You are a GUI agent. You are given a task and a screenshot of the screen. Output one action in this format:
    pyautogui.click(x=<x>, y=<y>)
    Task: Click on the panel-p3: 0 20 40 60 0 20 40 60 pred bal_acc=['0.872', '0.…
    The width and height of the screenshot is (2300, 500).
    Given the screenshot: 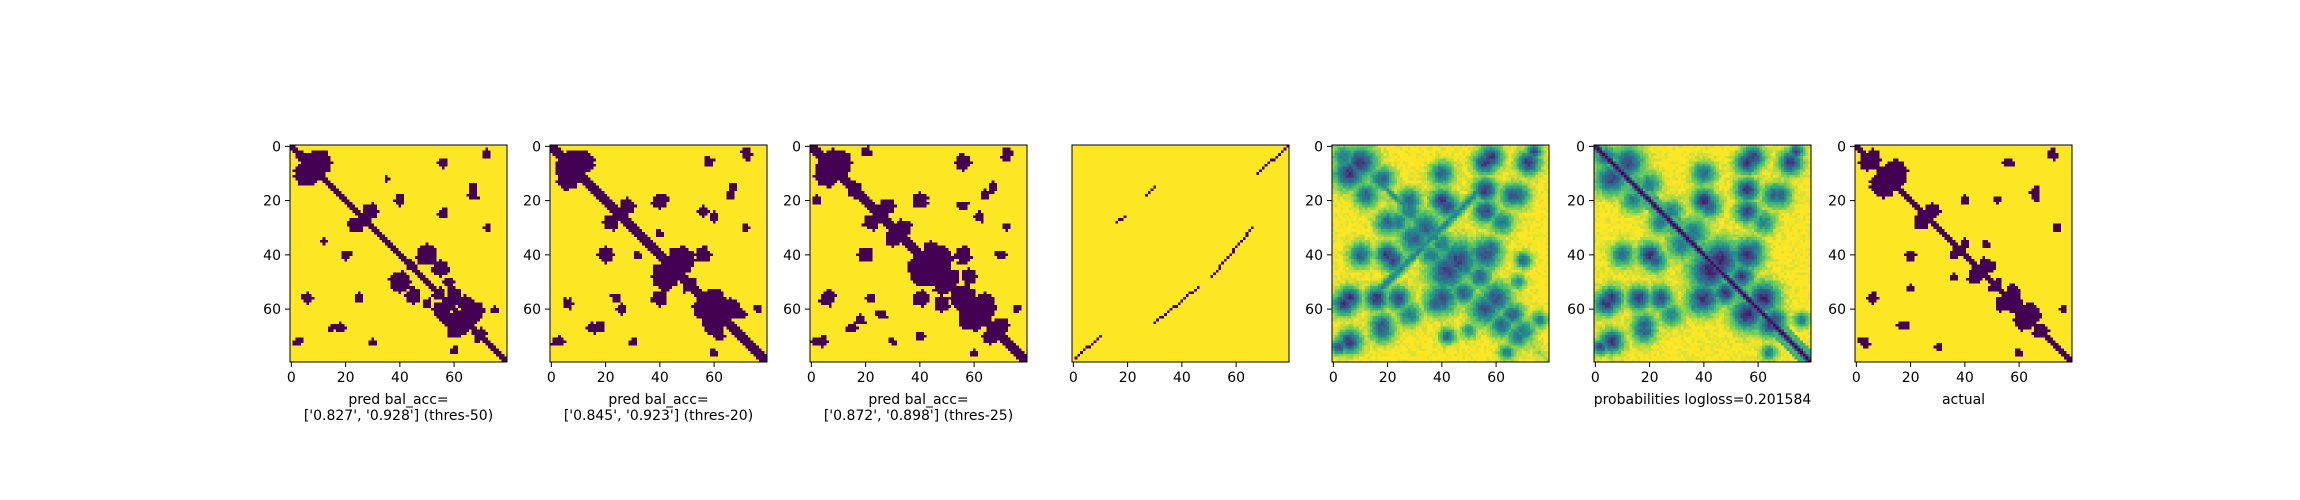 What is the action you would take?
    pyautogui.click(x=905, y=281)
    